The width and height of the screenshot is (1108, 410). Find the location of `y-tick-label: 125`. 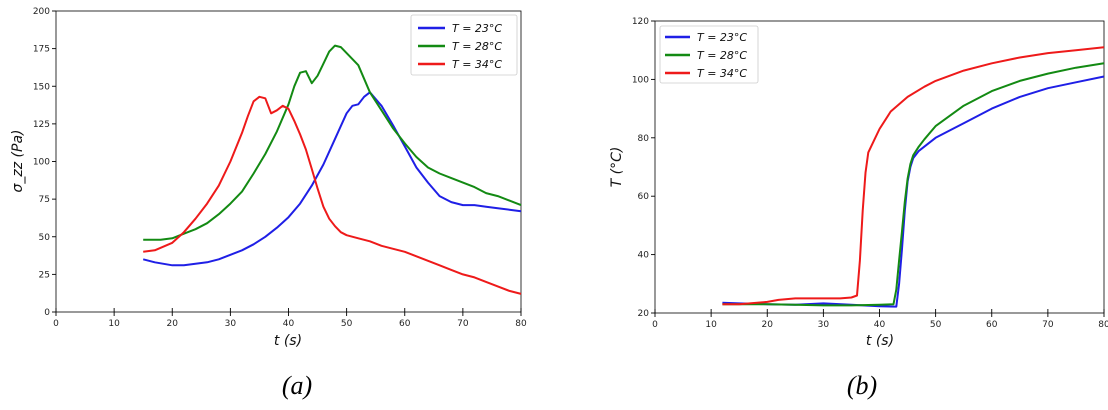

y-tick-label: 125 is located at coordinates (41, 125).